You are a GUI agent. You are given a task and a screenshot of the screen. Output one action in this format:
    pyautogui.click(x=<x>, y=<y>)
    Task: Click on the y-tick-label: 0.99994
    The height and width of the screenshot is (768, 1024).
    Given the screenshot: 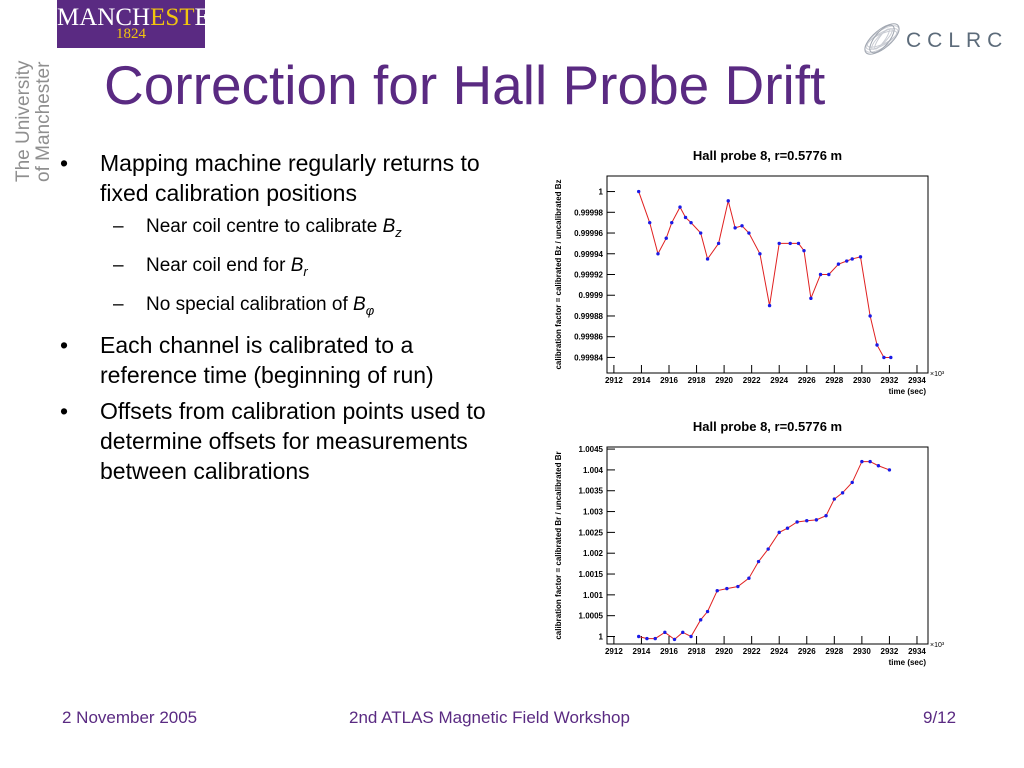 What is the action you would take?
    pyautogui.click(x=588, y=254)
    